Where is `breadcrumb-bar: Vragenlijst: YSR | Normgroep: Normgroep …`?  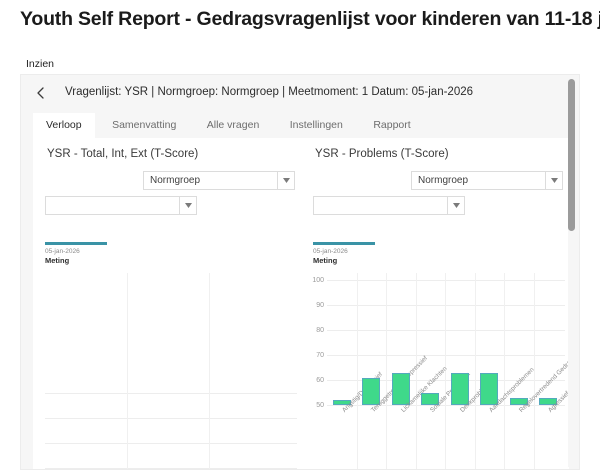 breadcrumb-bar: Vragenlijst: YSR | Normgroep: Normgroep … is located at coordinates (300, 94).